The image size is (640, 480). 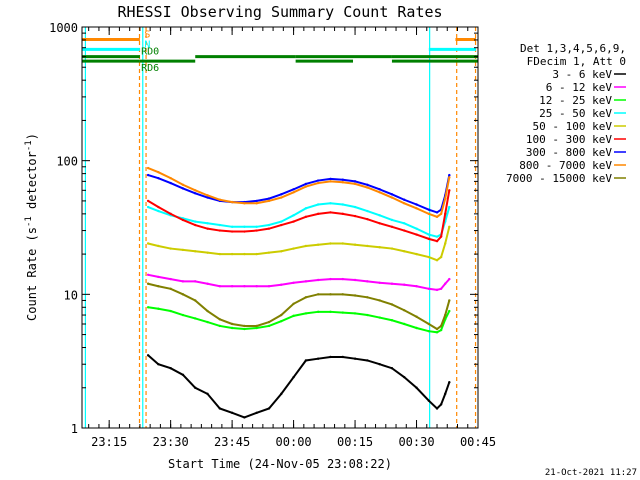 What do you see at coordinates (150, 68) in the screenshot?
I see `flag-label: RD6` at bounding box center [150, 68].